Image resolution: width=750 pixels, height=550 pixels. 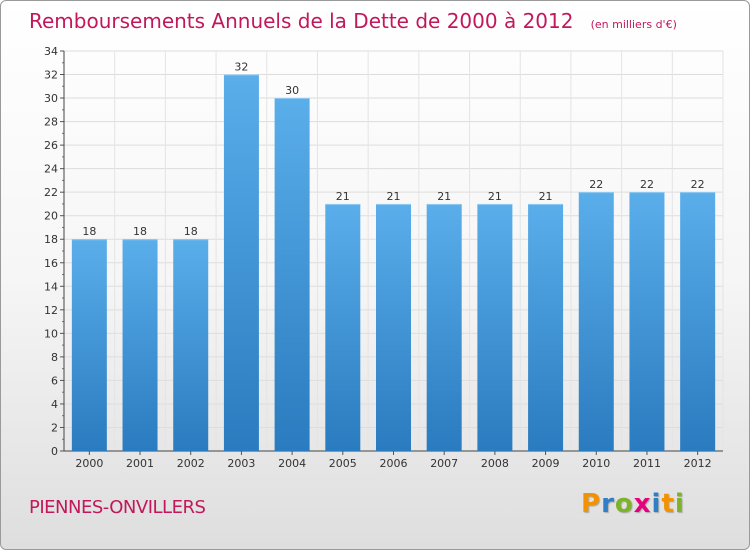 I want to click on x-tick-label: 2005, so click(x=343, y=463).